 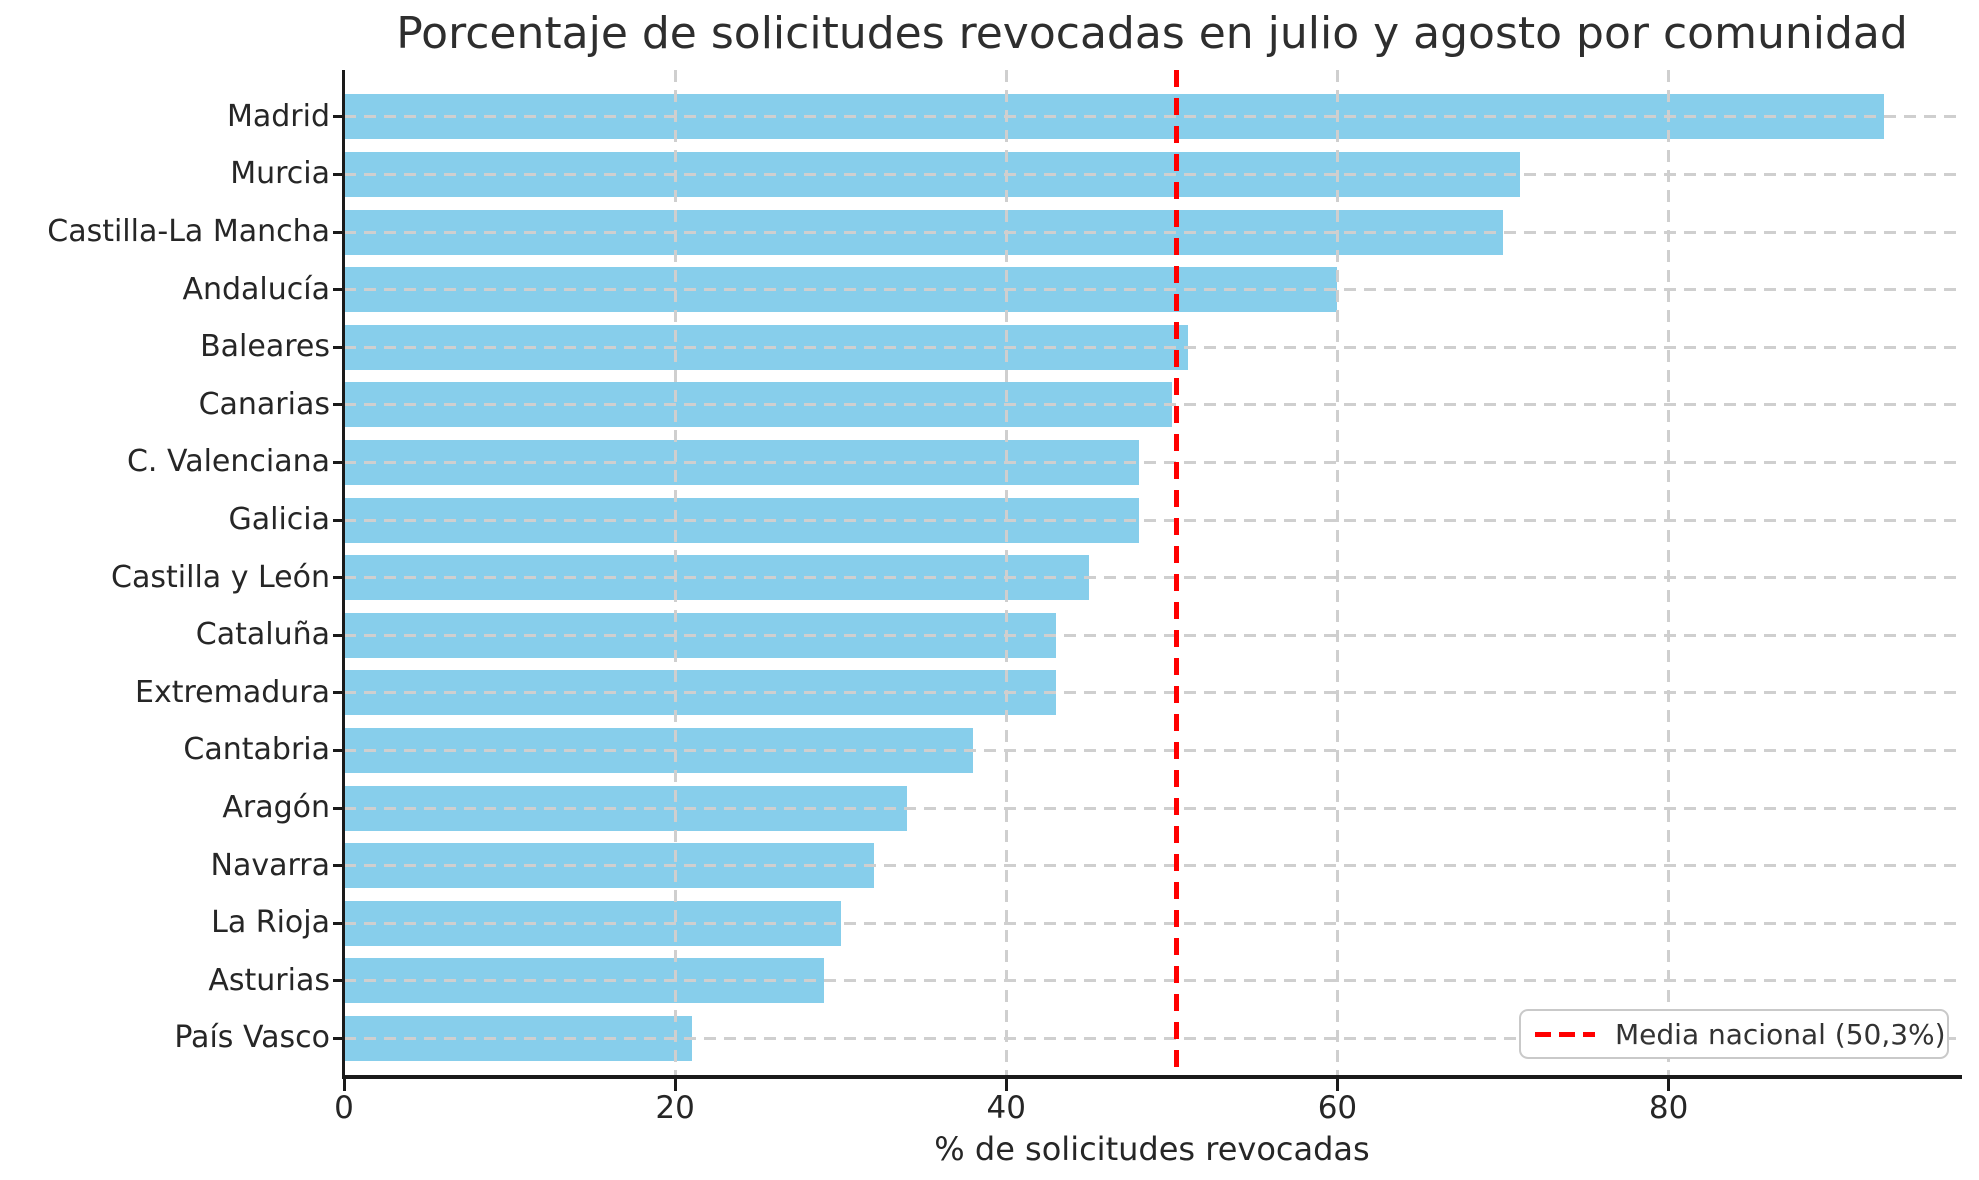 What do you see at coordinates (220, 577) in the screenshot?
I see `category-label: Castilla y León` at bounding box center [220, 577].